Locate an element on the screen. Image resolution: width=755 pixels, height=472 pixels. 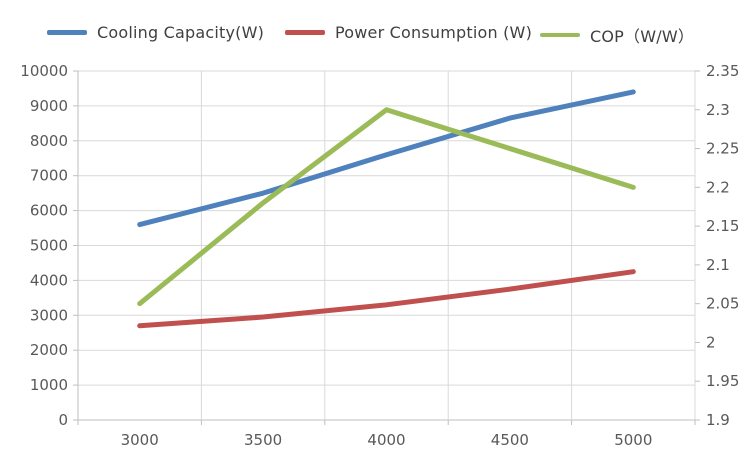
series-line-power-consumption-w is located at coordinates (386, 299).